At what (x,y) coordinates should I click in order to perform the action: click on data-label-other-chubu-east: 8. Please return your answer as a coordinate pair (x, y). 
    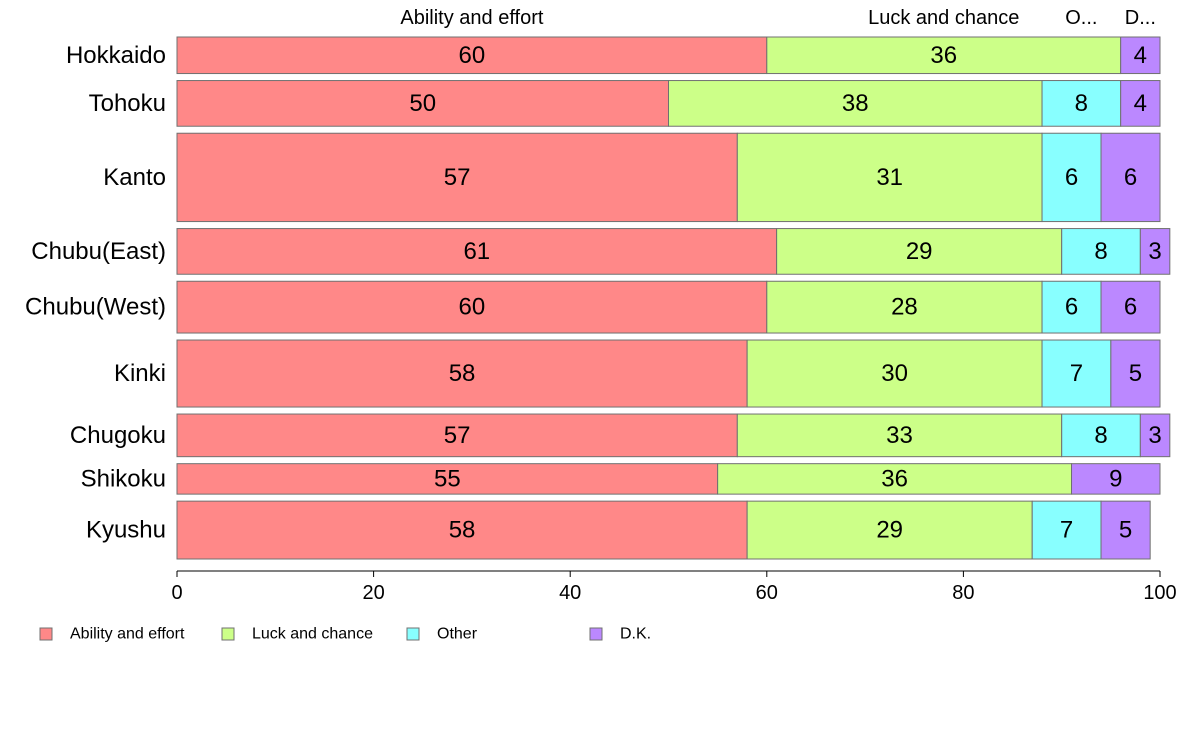
    Looking at the image, I should click on (1100, 251).